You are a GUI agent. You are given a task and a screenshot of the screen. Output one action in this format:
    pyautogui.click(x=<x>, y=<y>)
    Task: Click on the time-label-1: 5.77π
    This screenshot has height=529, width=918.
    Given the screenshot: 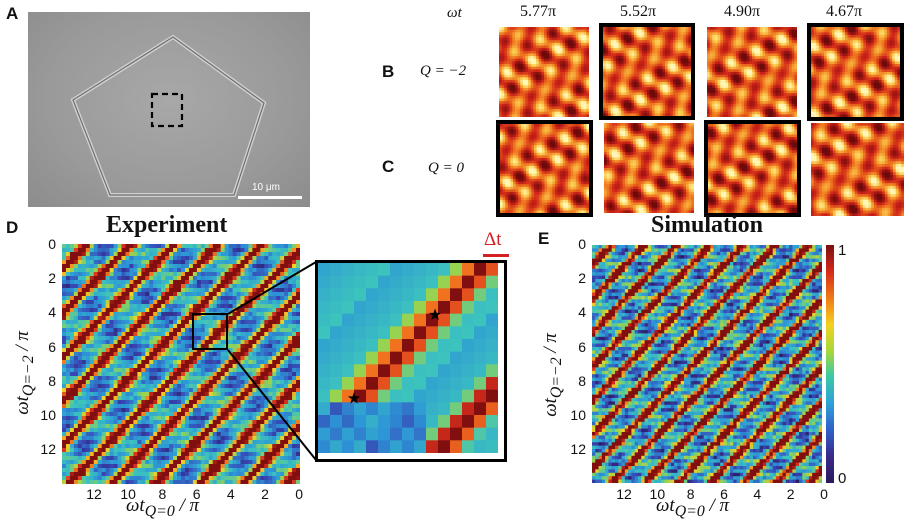 What is the action you would take?
    pyautogui.click(x=538, y=11)
    